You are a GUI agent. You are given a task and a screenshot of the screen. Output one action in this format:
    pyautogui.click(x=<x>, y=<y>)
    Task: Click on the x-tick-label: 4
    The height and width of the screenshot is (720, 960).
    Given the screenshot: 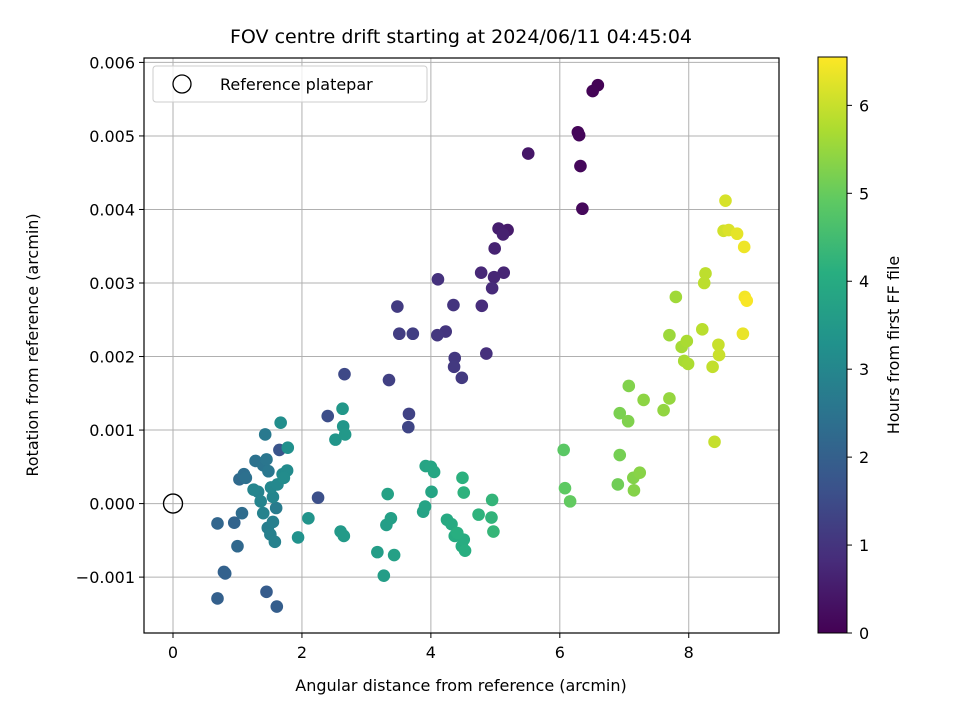 What is the action you would take?
    pyautogui.click(x=431, y=652)
    